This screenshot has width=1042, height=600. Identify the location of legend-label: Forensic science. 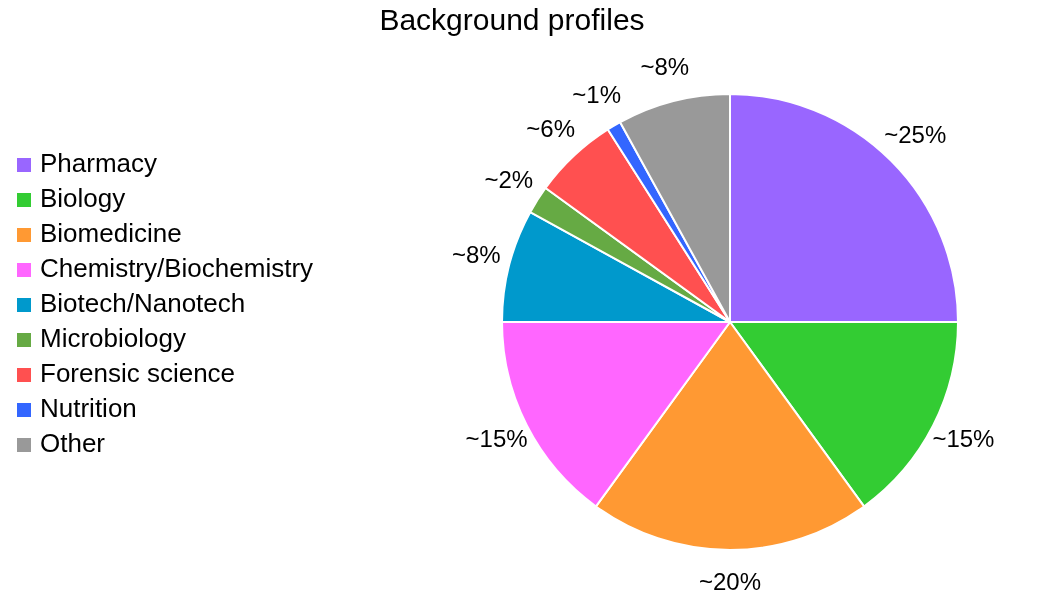
(138, 372).